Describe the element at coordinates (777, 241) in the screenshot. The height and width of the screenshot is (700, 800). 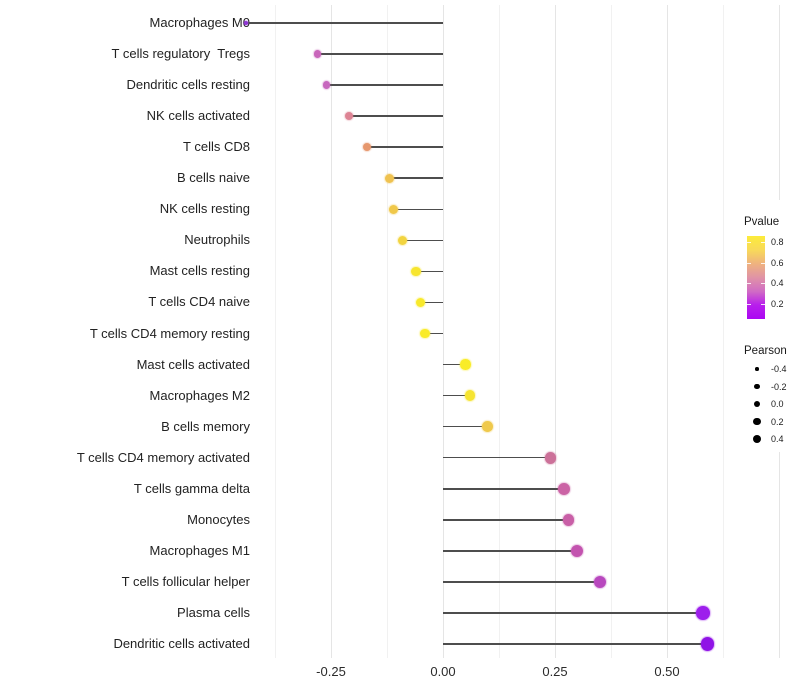
I see `pvalue-tick-label: 0.8` at that location.